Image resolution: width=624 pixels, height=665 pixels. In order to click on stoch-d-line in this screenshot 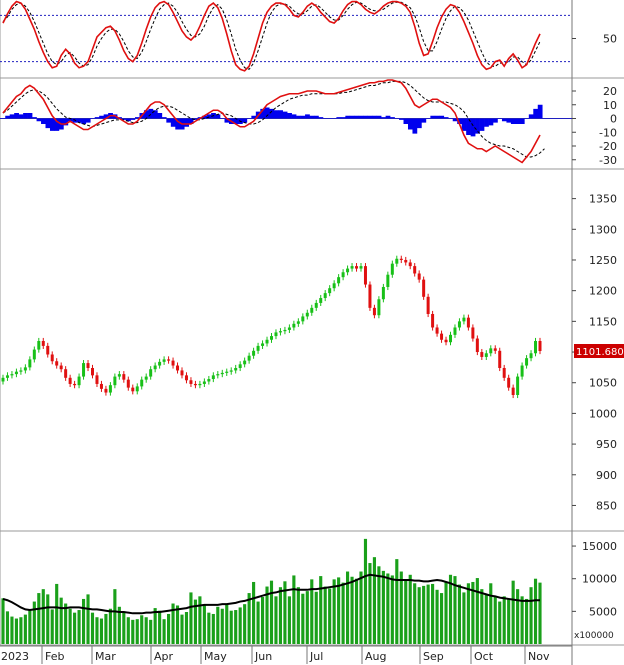, I will do `click(271, 35)`.